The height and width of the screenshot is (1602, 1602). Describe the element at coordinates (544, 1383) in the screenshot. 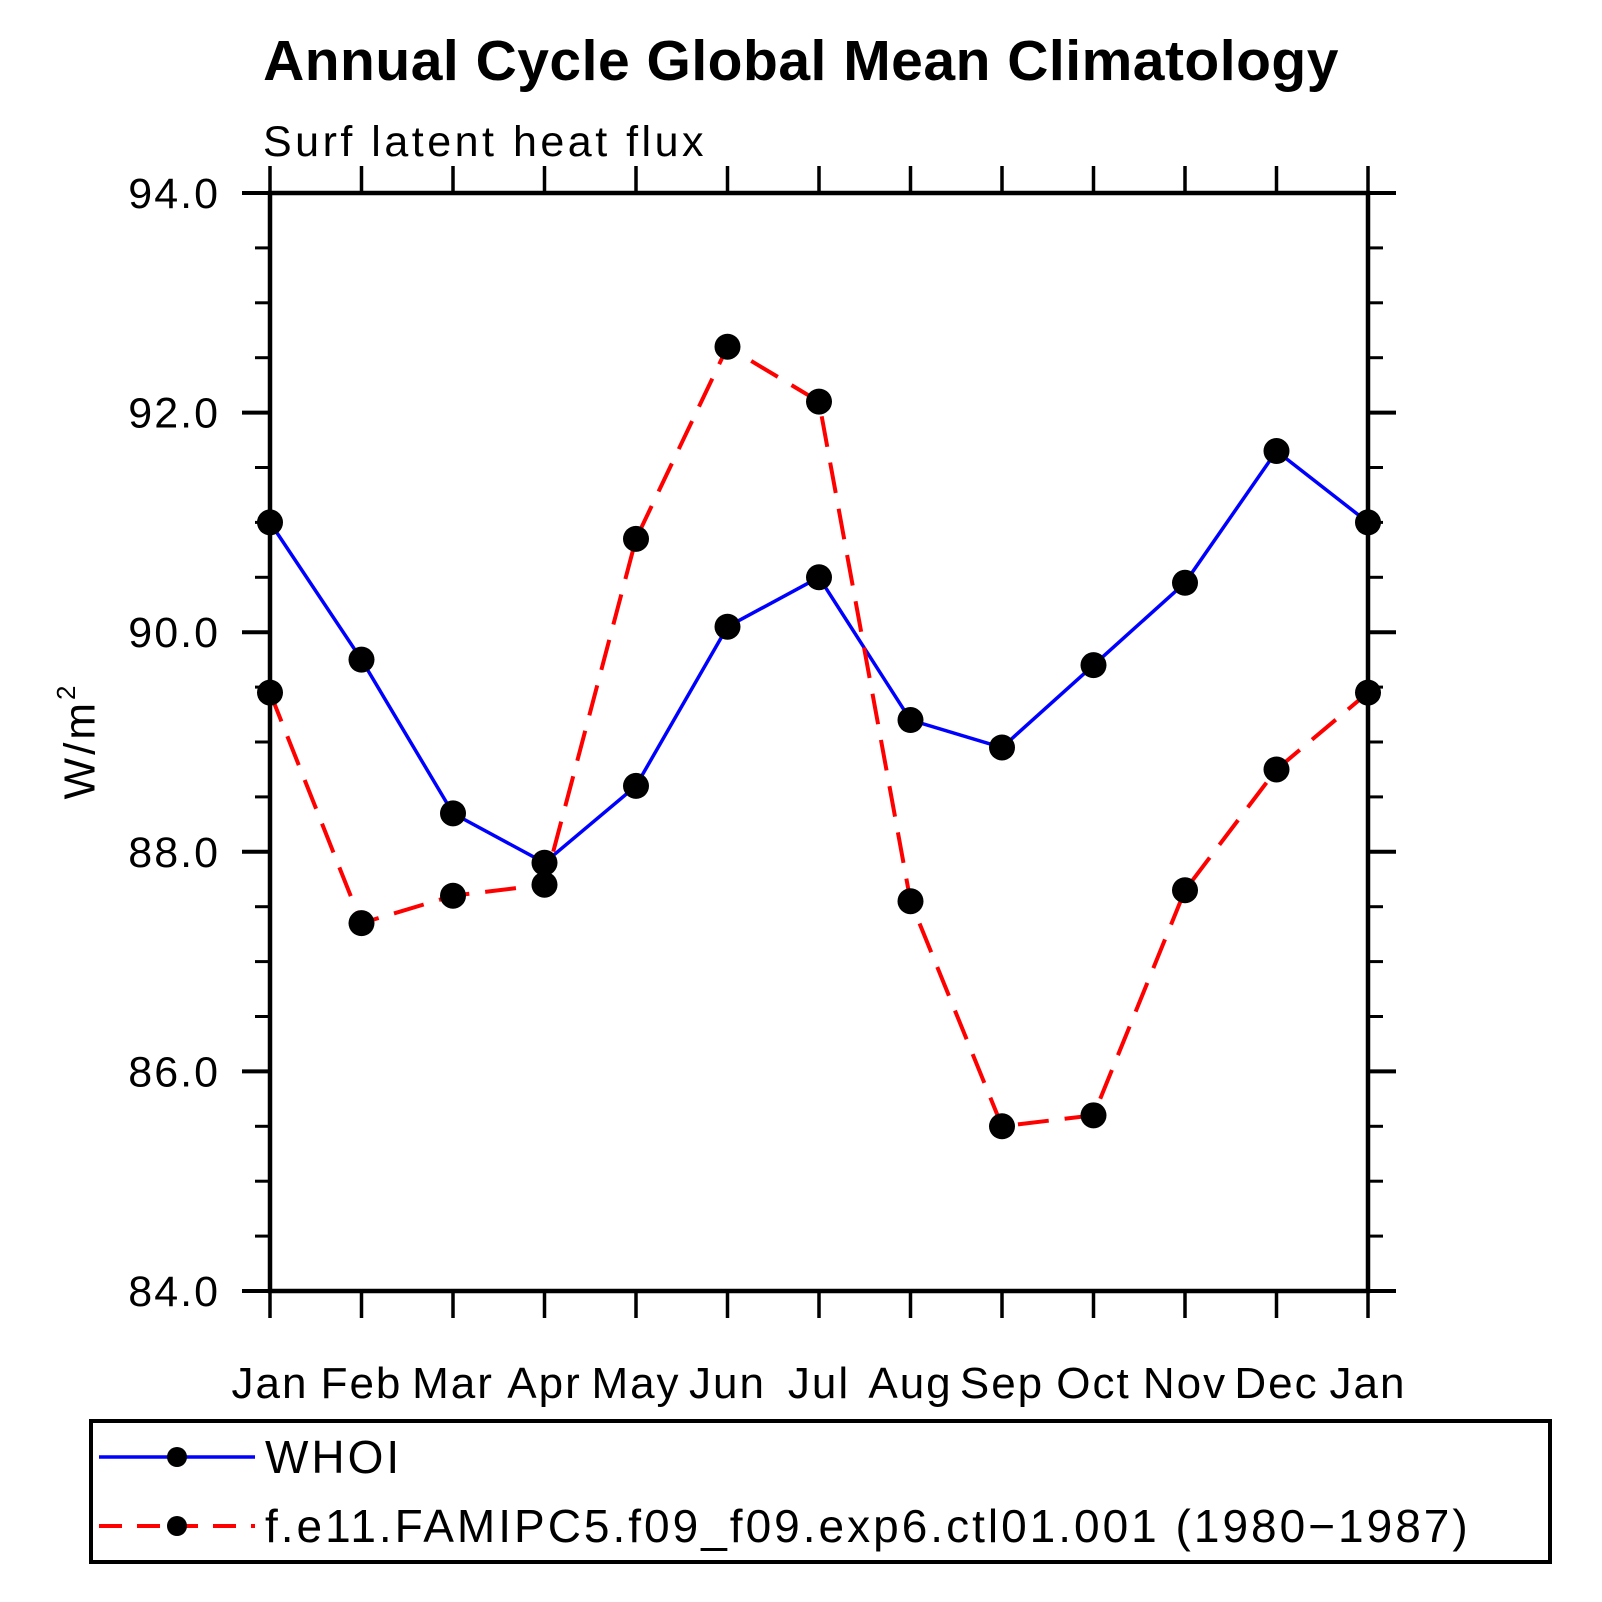

I see `x-tick-label: Apr` at that location.